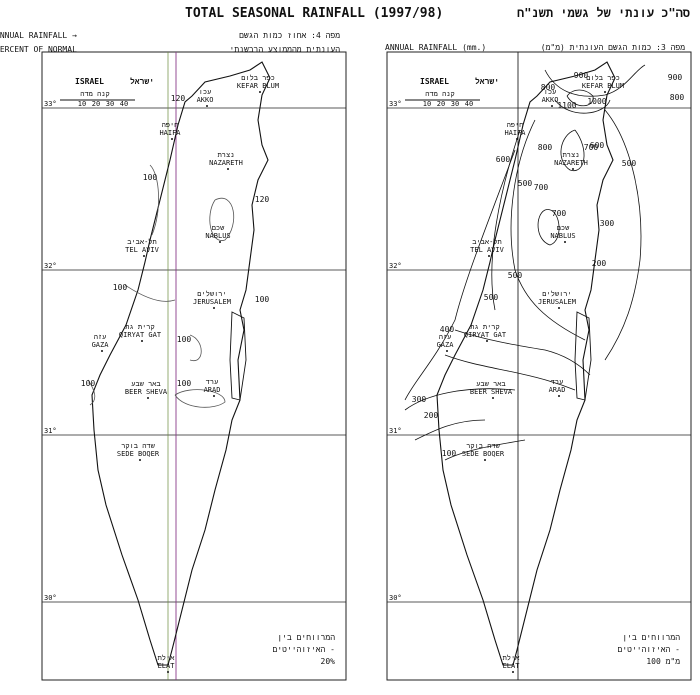 This screenshot has height=695, width=700. Describe the element at coordinates (258, 86) in the screenshot. I see `place-en: KEFAR BLUM` at that location.